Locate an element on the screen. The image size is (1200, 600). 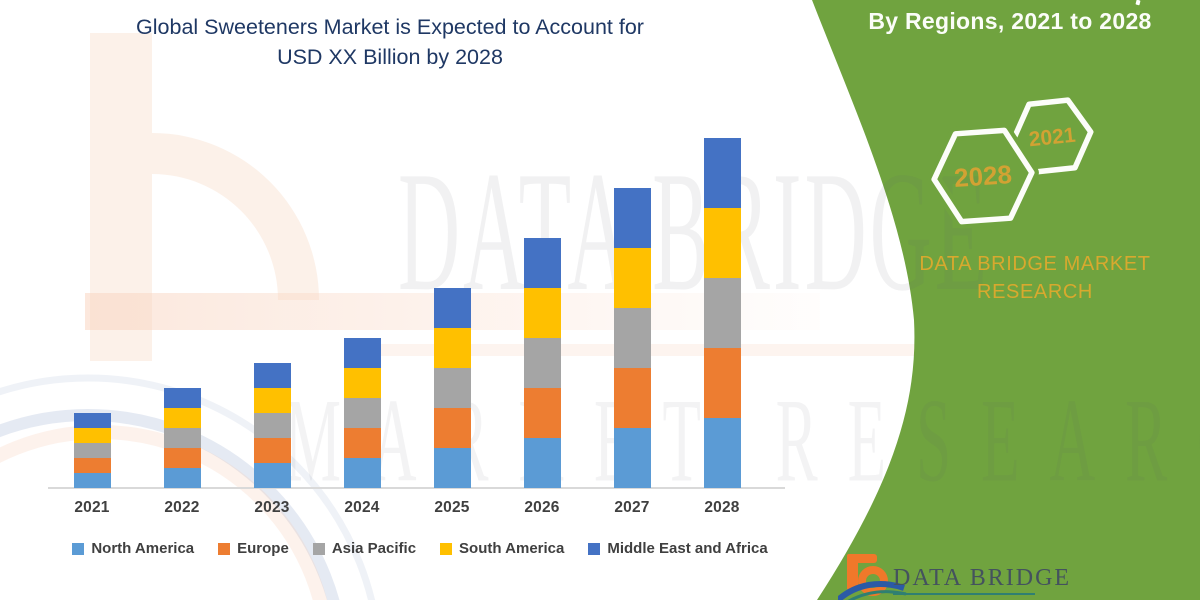
bar-segment-2027-europe is located at coordinates (632, 398).